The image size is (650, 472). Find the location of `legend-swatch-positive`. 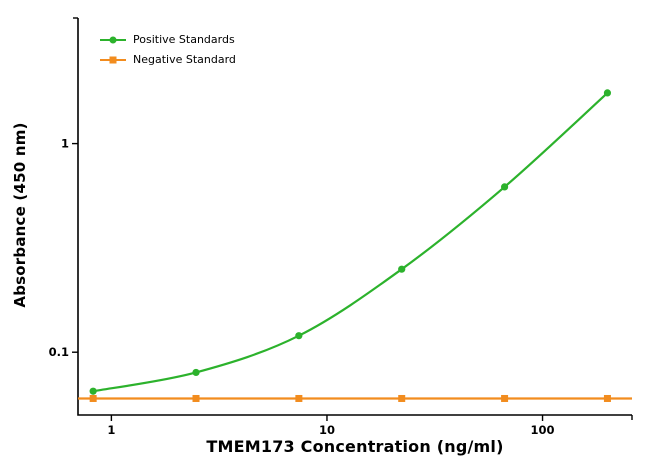

legend-swatch-positive is located at coordinates (113, 40).